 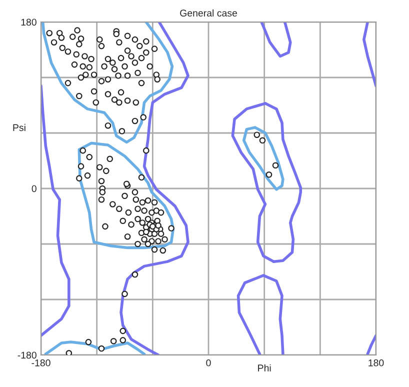 I want to click on y-tick-label: 0, so click(x=34, y=188).